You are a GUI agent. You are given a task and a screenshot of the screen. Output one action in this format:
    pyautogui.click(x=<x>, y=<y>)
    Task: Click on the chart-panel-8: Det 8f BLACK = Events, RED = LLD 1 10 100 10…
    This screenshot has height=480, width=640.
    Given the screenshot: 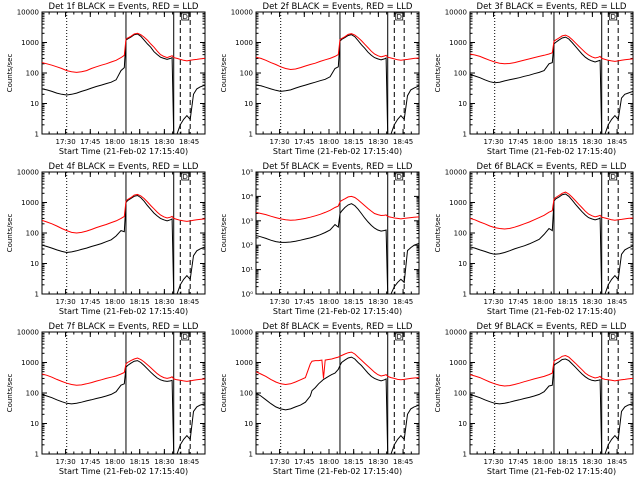 What is the action you would take?
    pyautogui.click(x=320, y=399)
    